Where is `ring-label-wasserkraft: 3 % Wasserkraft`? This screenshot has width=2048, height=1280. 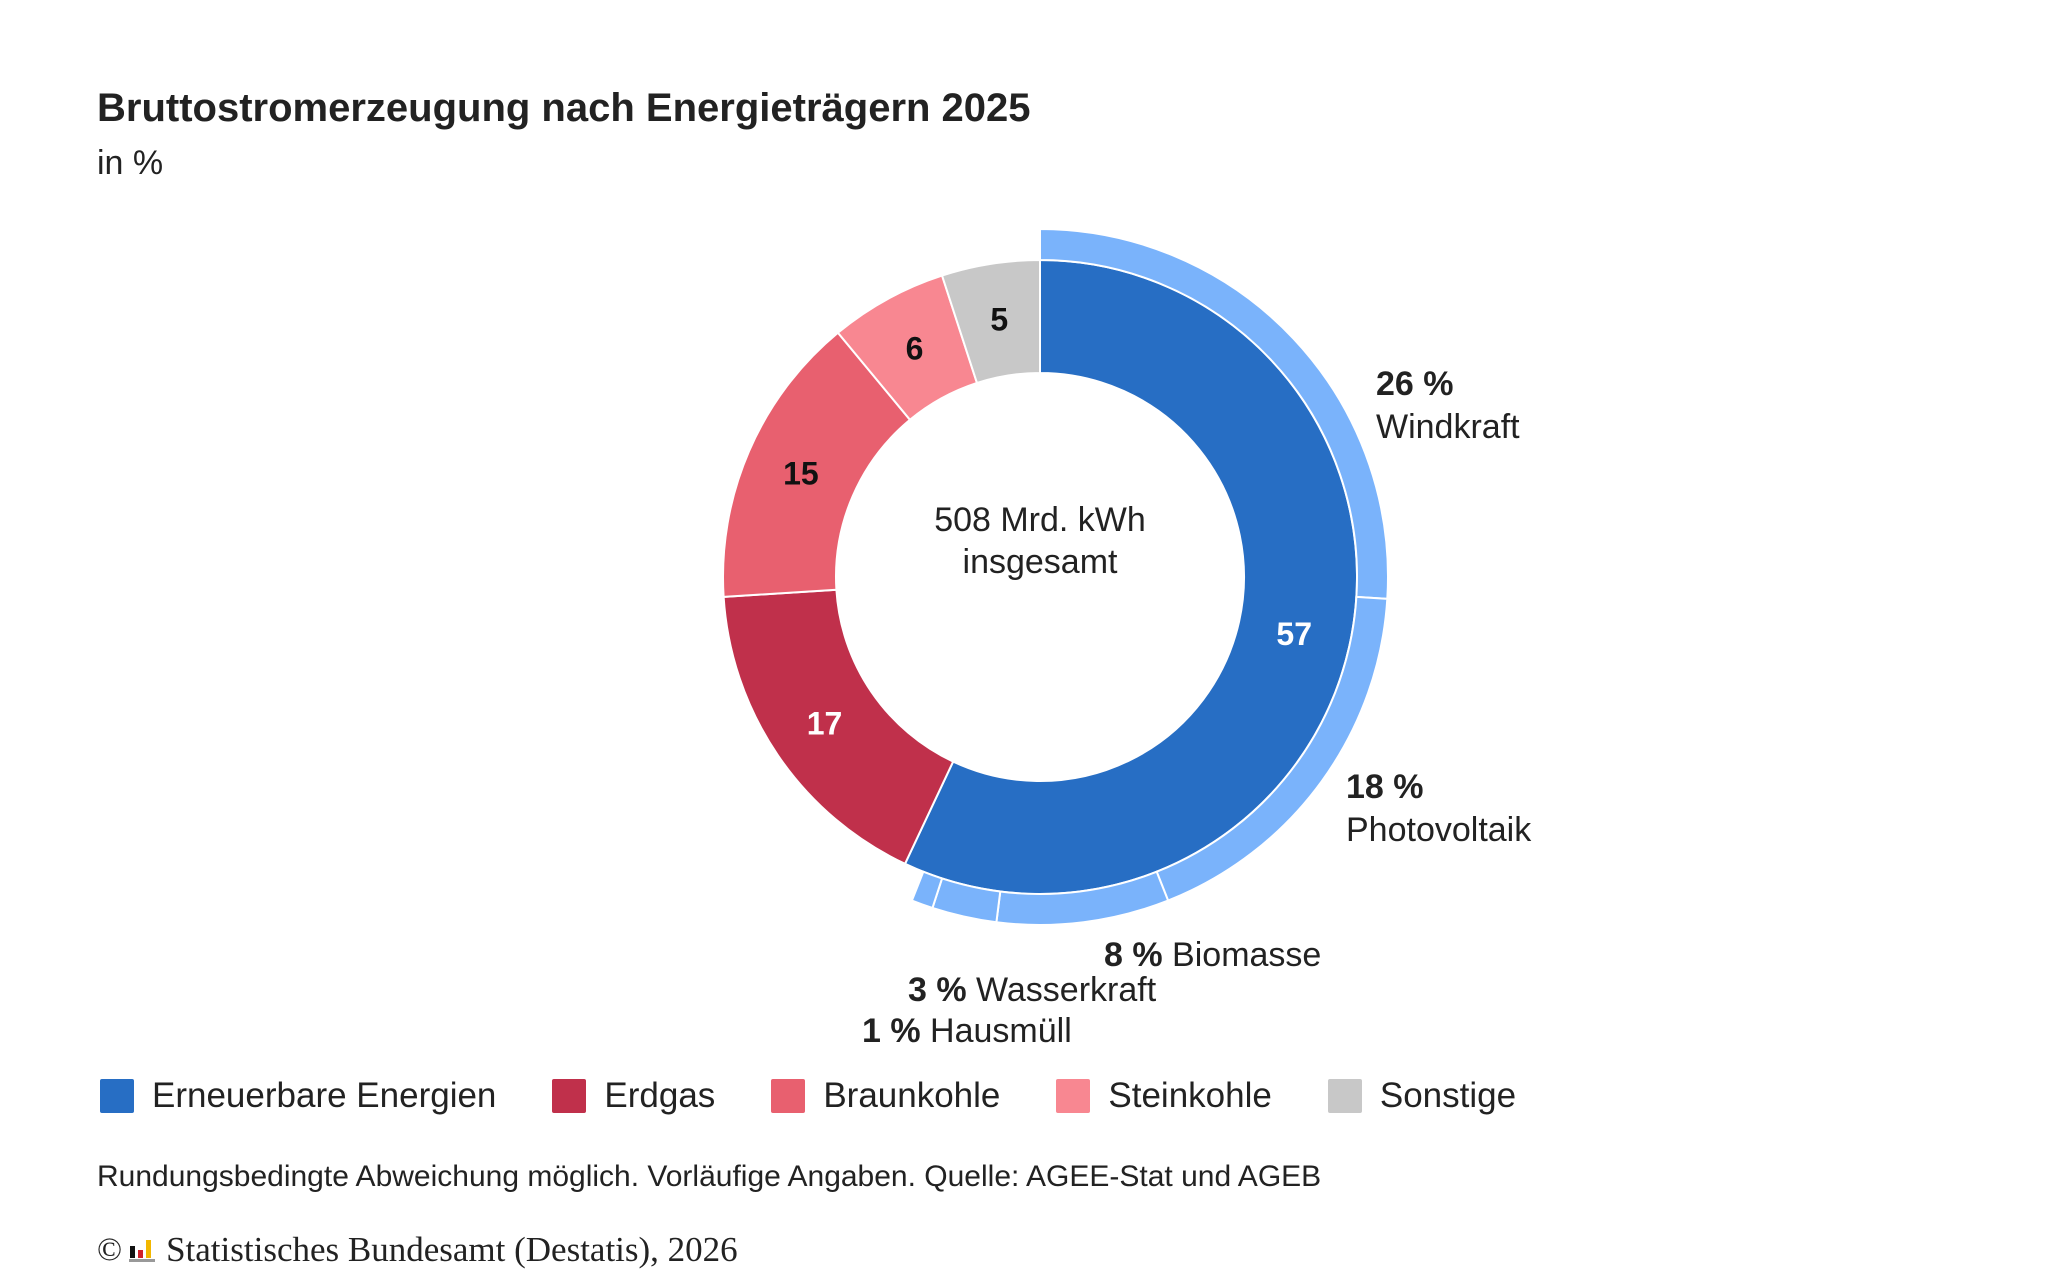
ring-label-wasserkraft: 3 % Wasserkraft is located at coordinates (1032, 990).